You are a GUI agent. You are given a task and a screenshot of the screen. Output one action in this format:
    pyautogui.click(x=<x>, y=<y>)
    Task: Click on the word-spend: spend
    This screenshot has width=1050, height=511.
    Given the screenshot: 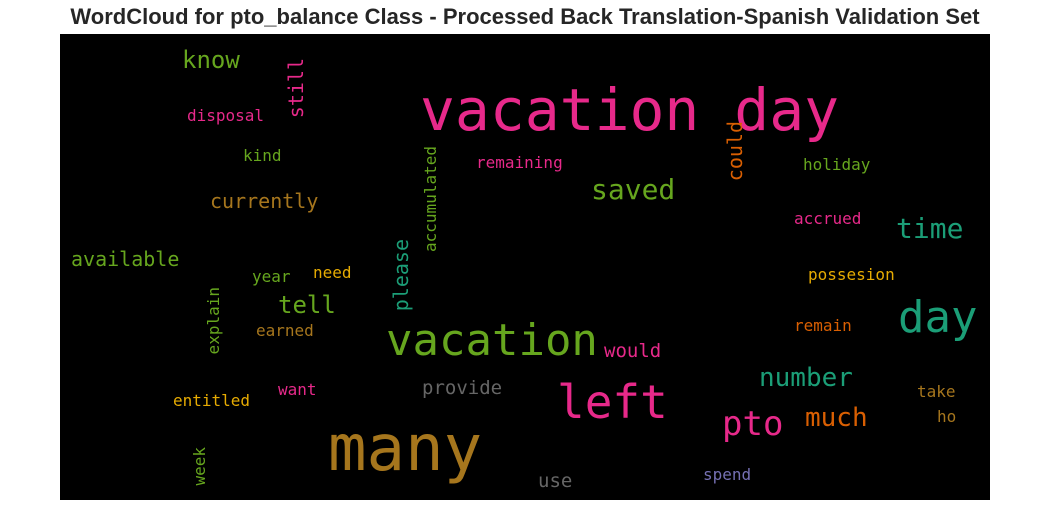 What is the action you would take?
    pyautogui.click(x=727, y=474)
    